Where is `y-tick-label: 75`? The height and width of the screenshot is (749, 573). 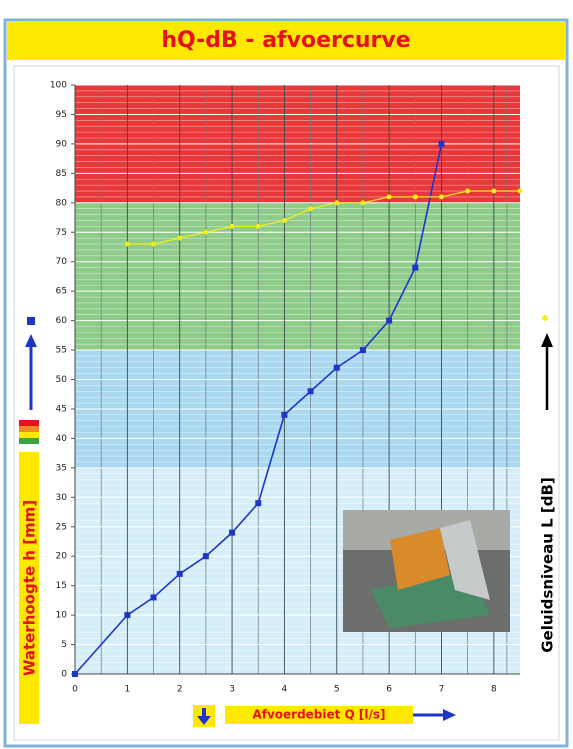
y-tick-label: 75 is located at coordinates (61, 233).